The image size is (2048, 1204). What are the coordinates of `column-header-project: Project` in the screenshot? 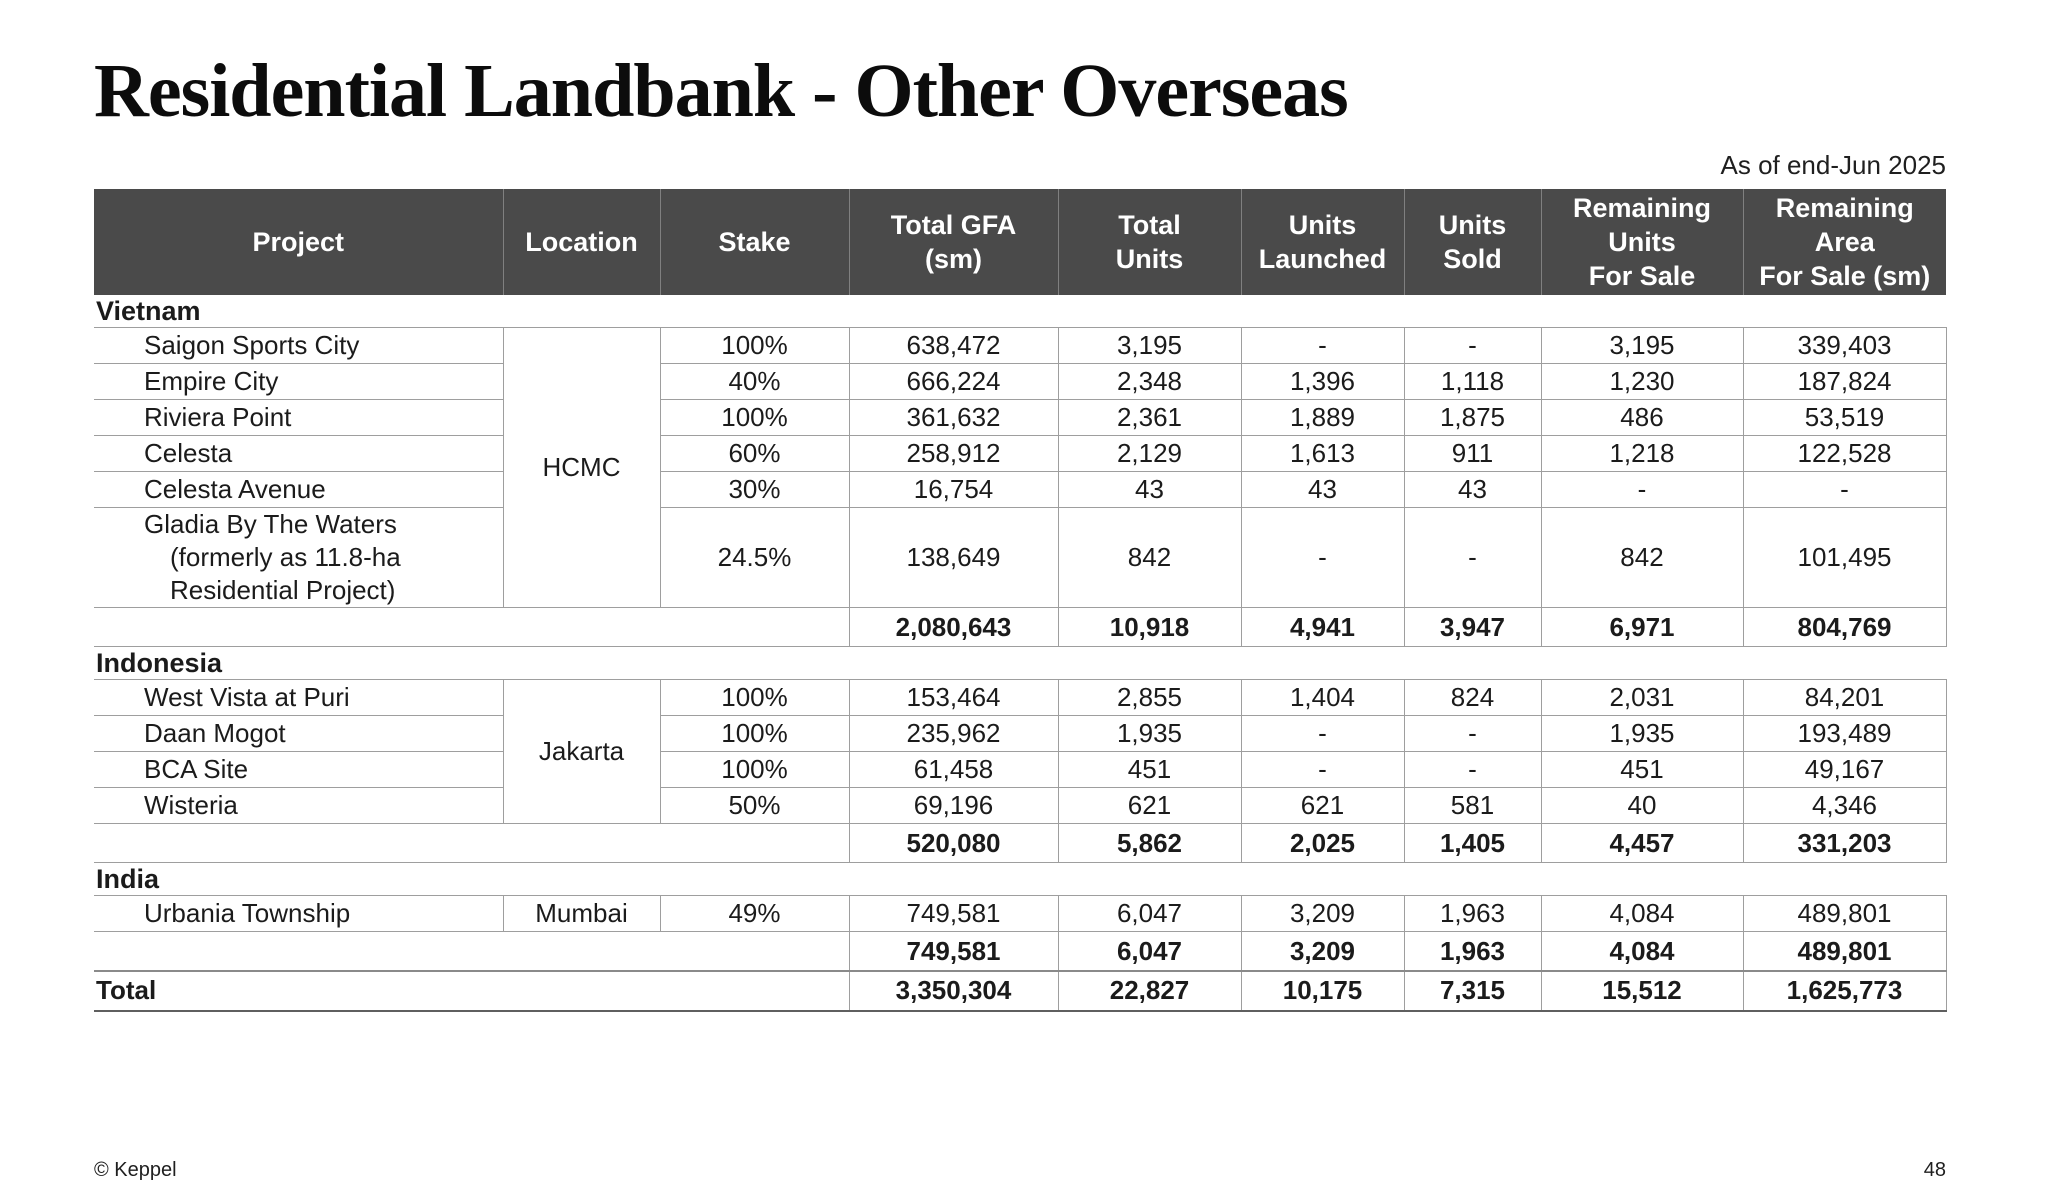 It's located at (298, 241).